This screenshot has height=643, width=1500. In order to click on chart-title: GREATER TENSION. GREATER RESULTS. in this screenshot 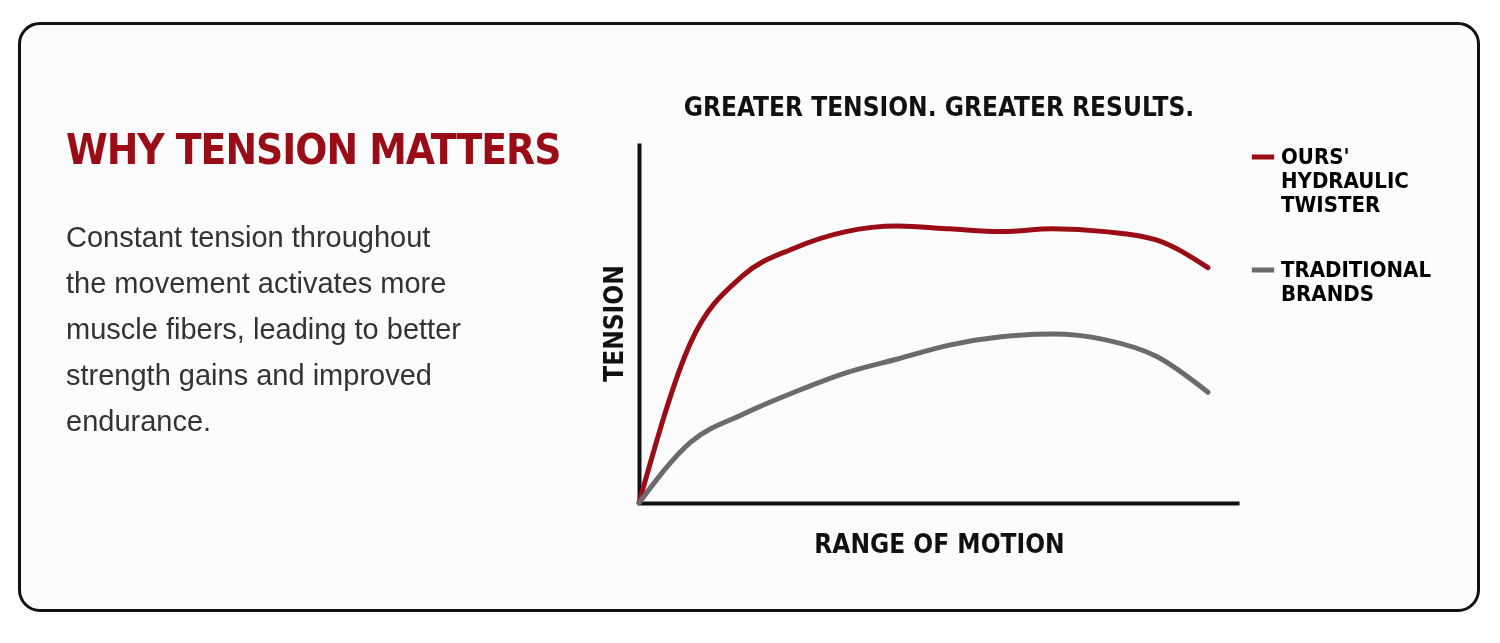, I will do `click(939, 107)`.